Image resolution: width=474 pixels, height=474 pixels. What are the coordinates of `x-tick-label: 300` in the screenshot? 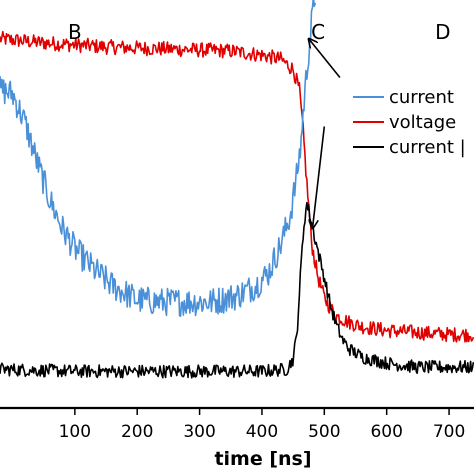 It's located at (199, 432).